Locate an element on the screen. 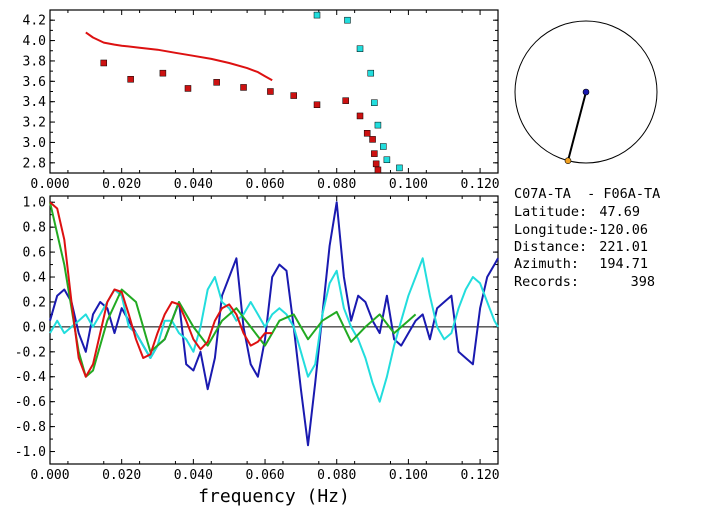 This screenshot has width=702, height=519. dispersion-x-tick-label: 0.080 is located at coordinates (336, 184).